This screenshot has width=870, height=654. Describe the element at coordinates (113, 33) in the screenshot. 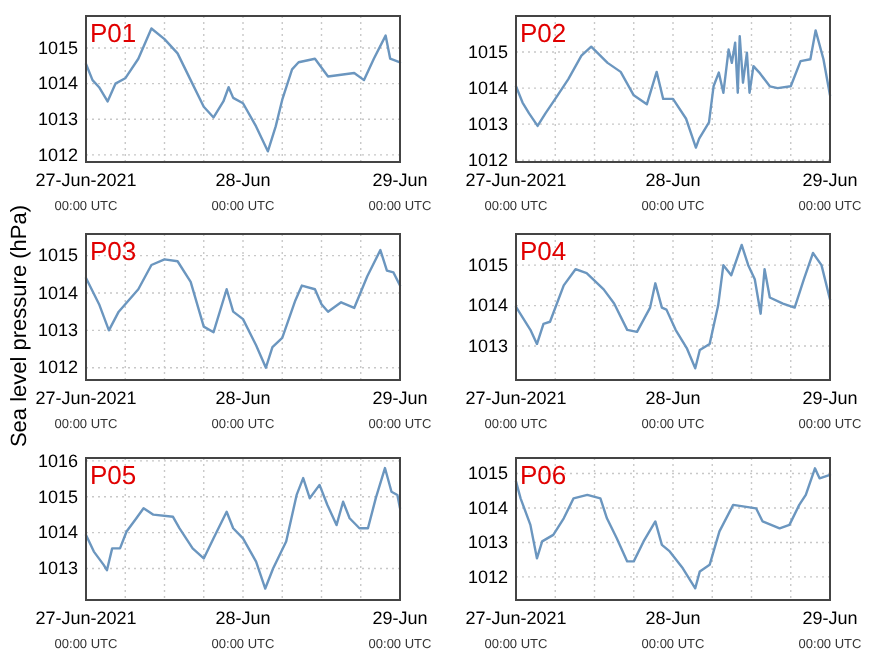

I see `chart-title: P01` at that location.